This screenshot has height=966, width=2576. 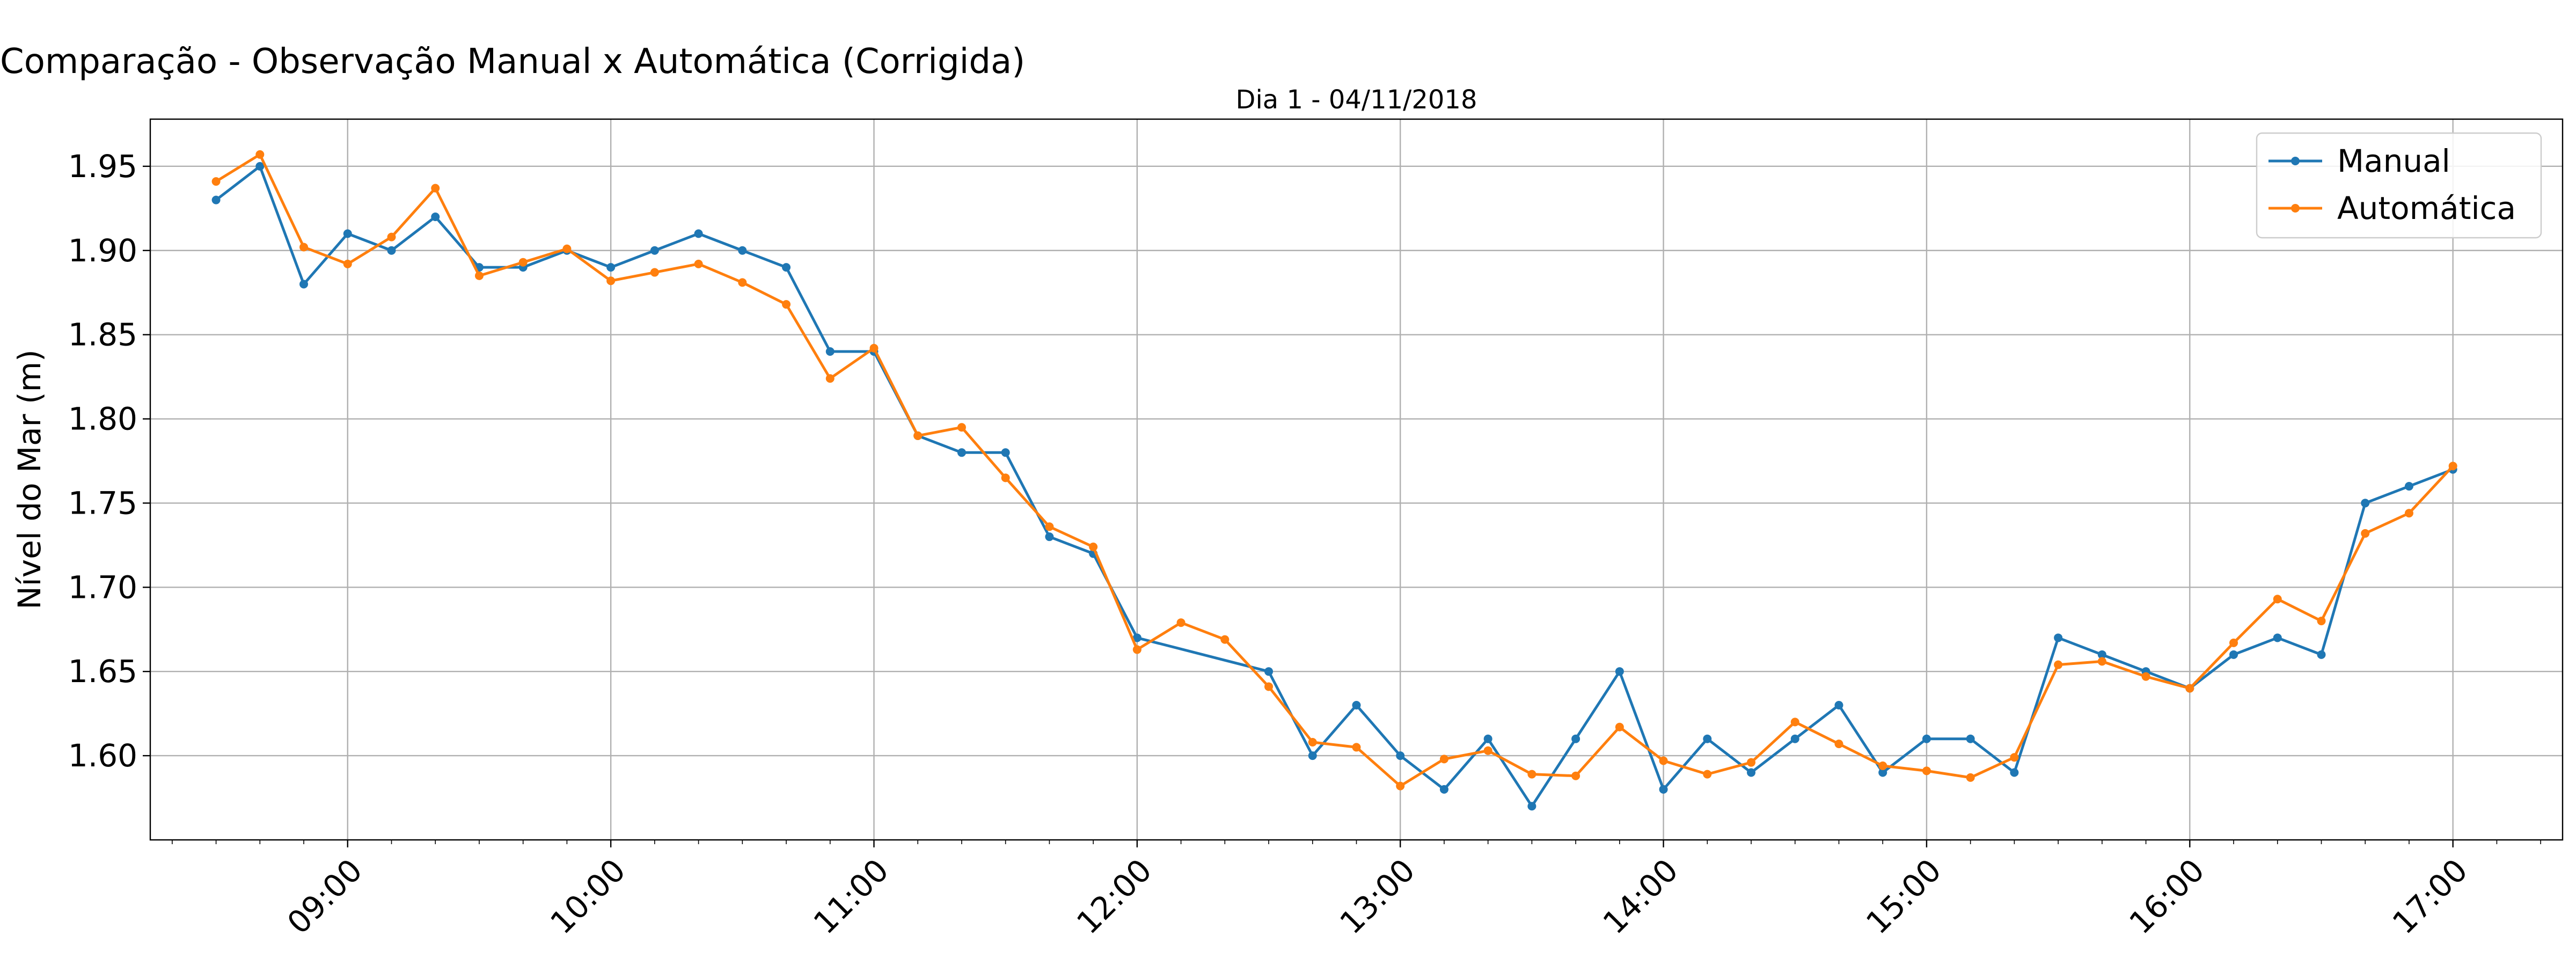 What do you see at coordinates (102, 419) in the screenshot?
I see `y-tick-label: 1.80` at bounding box center [102, 419].